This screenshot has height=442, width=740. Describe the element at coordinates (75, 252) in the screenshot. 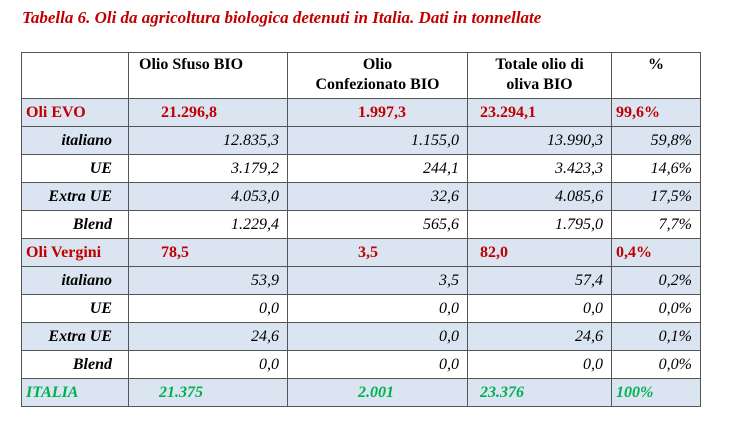

I see `row-label: Oli Vergini` at that location.